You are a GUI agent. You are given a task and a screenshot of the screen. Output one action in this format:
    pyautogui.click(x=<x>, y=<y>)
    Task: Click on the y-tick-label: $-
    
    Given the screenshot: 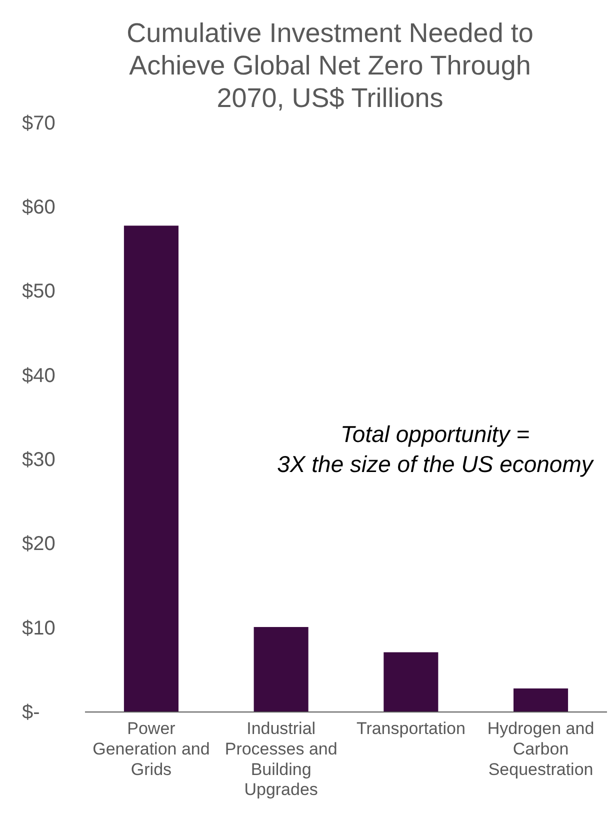 What is the action you would take?
    pyautogui.click(x=31, y=712)
    